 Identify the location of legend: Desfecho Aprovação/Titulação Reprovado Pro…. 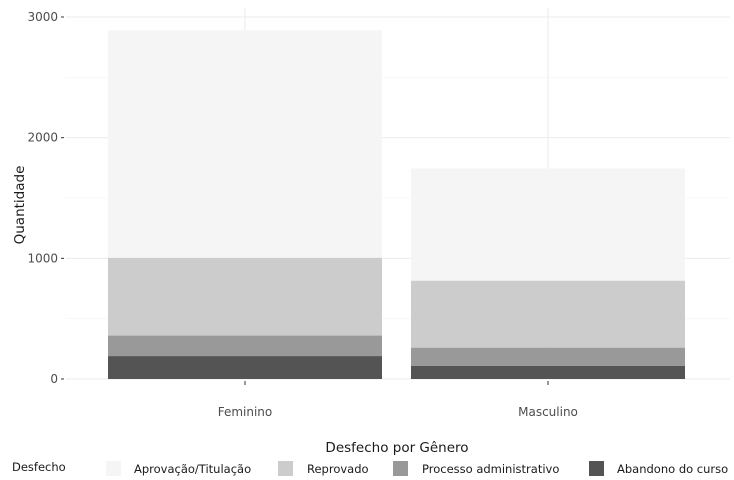
(370, 468).